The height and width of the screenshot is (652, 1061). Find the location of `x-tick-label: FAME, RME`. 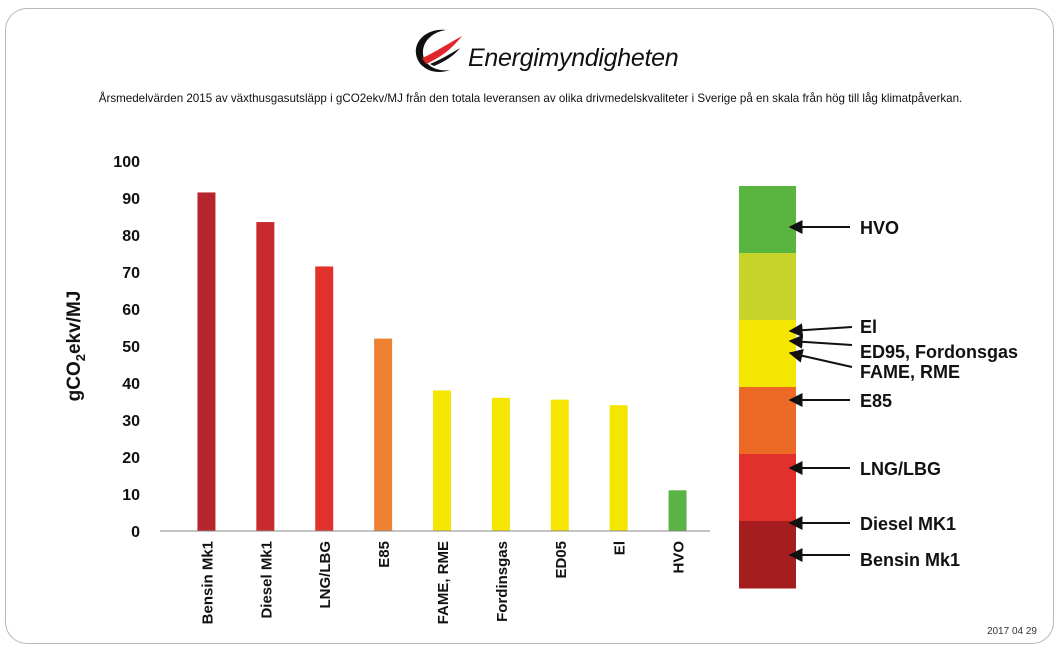

x-tick-label: FAME, RME is located at coordinates (443, 582).